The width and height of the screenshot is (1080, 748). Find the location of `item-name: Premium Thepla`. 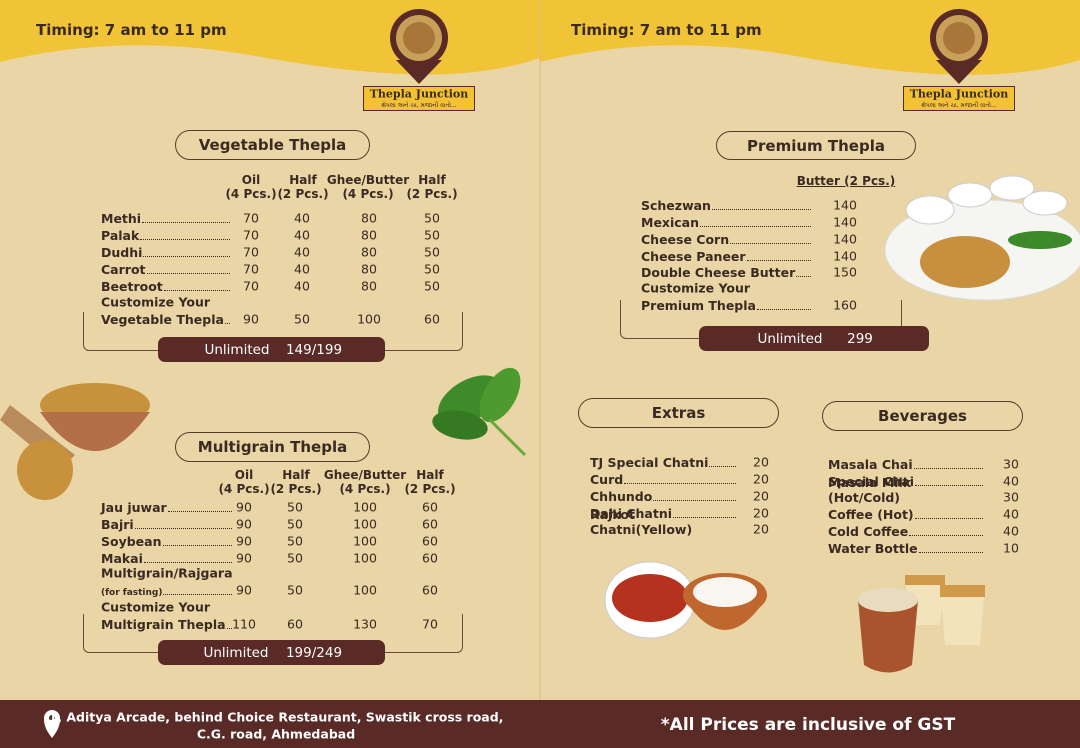

item-name: Premium Thepla is located at coordinates (727, 305).